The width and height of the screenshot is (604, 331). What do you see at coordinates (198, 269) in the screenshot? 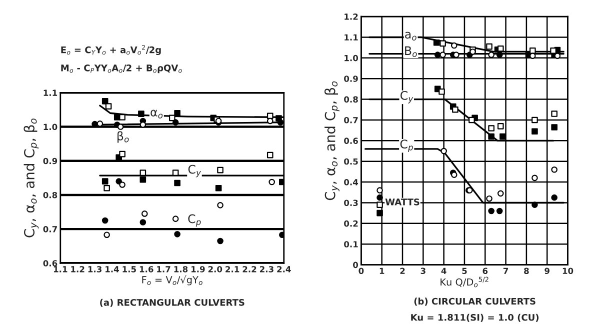
I see `x-tick-label: 1.9` at bounding box center [198, 269].